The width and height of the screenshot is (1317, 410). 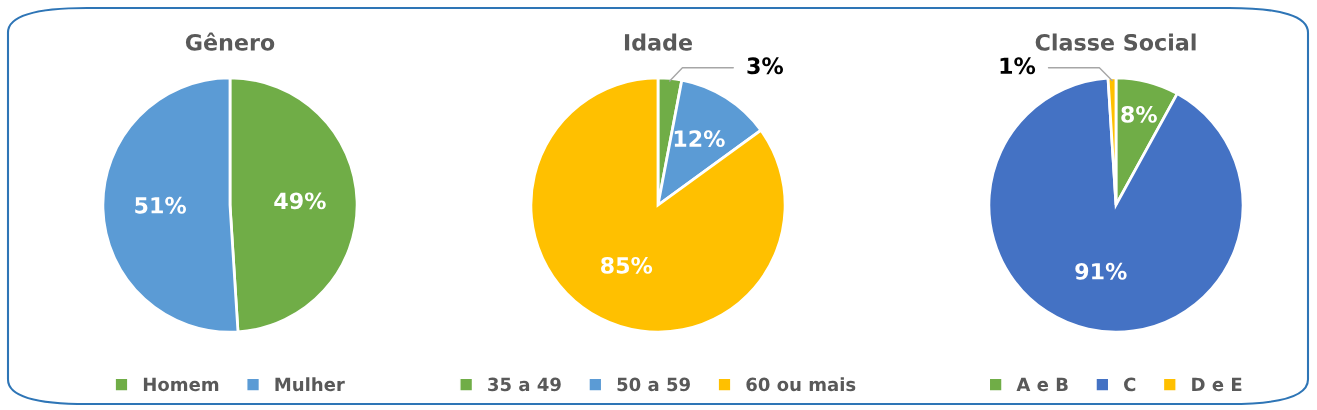 I want to click on data-label: 3%, so click(x=765, y=66).